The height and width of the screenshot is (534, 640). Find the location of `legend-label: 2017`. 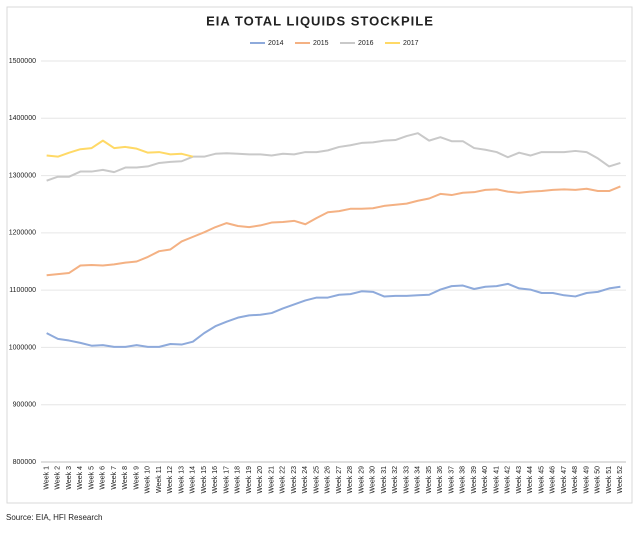

legend-label: 2017 is located at coordinates (411, 43).